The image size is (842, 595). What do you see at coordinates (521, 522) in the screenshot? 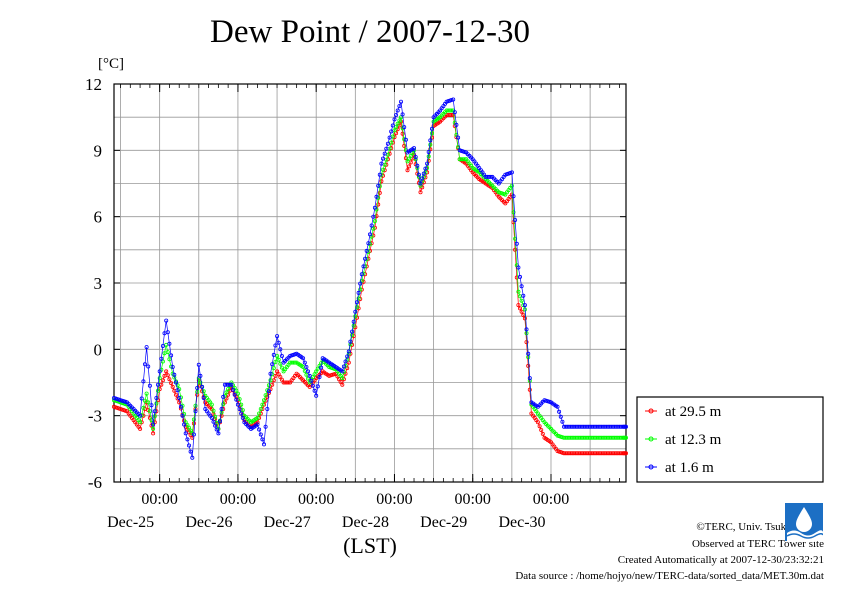
I see `x-date-label: Dec-30` at bounding box center [521, 522].